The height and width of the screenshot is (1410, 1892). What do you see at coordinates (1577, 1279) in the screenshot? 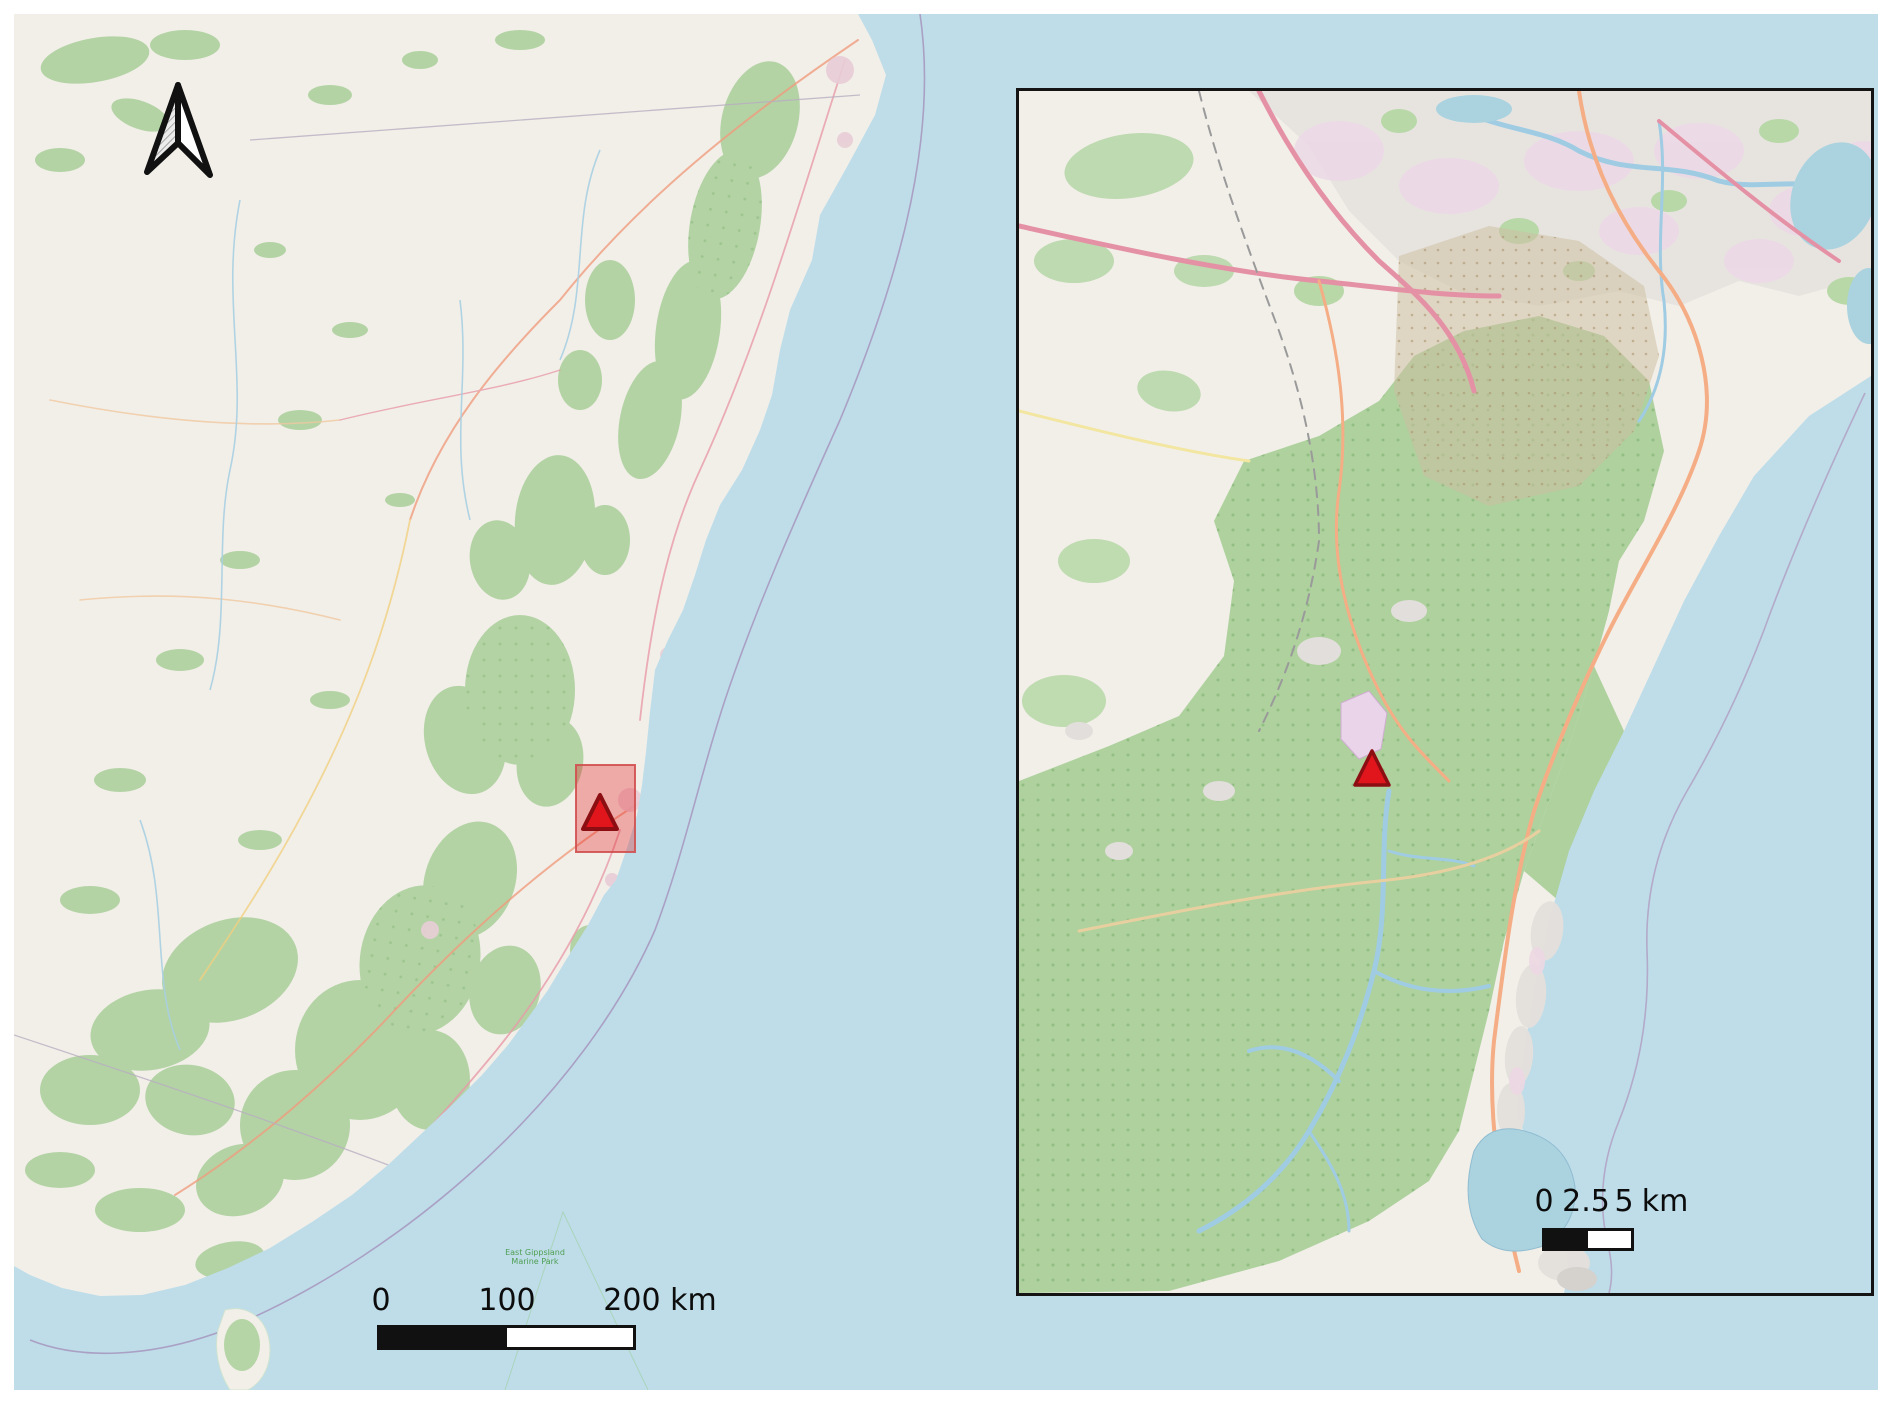
I see `industrial-area` at bounding box center [1577, 1279].